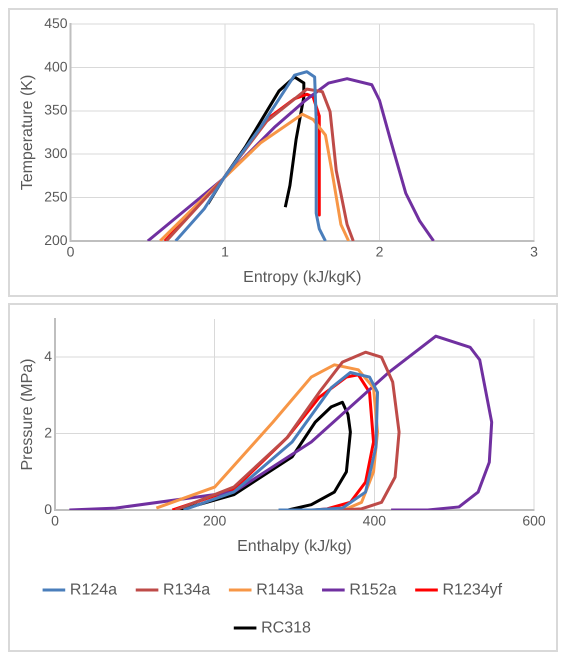 Image resolution: width=566 pixels, height=660 pixels. Describe the element at coordinates (56, 110) in the screenshot. I see `y-tick-label: 350` at that location.